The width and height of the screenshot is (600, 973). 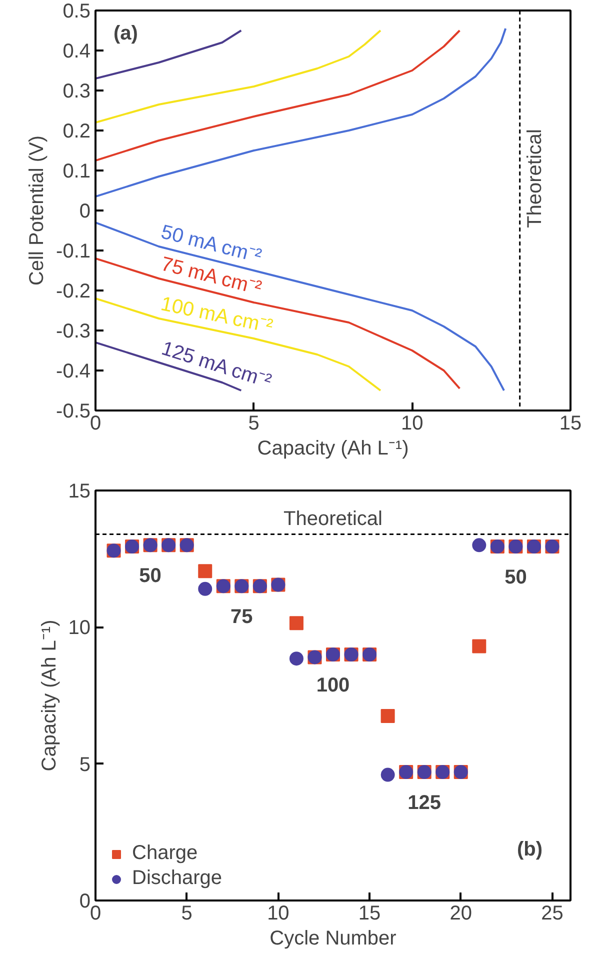 I want to click on y-tick-label: 0, so click(x=84, y=211).